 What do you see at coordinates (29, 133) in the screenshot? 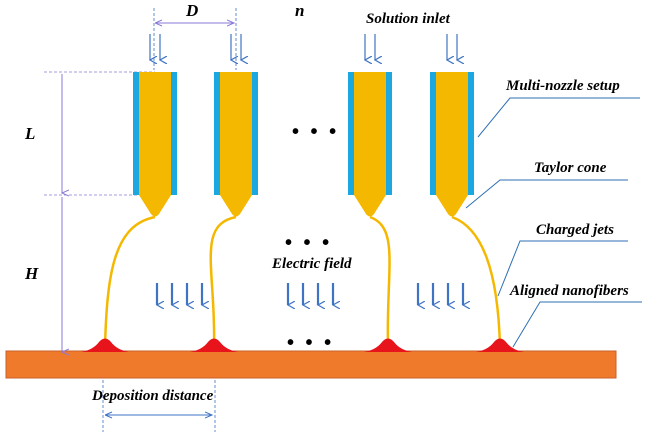
I see `label-L: L` at bounding box center [29, 133].